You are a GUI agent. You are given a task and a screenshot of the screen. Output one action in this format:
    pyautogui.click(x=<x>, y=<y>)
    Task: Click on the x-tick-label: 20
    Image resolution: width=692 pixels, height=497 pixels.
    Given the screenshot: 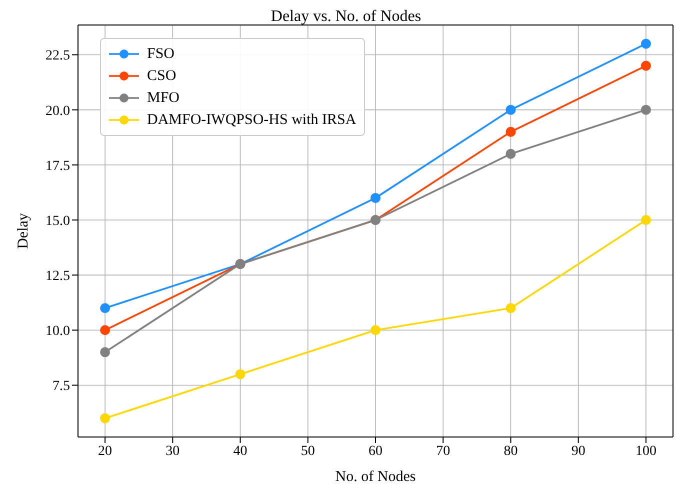 What is the action you would take?
    pyautogui.click(x=105, y=451)
    